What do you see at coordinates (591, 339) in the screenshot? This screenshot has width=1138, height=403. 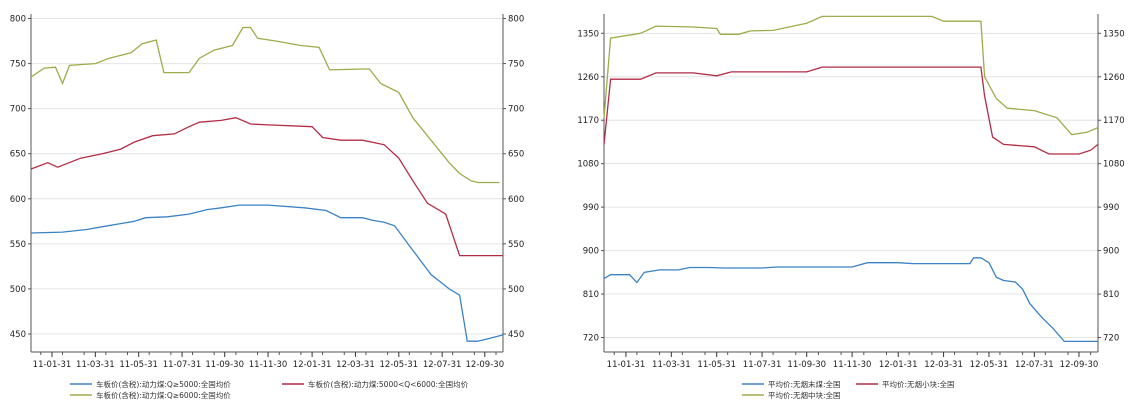 I see `y-tick-label-left: 720` at bounding box center [591, 339].